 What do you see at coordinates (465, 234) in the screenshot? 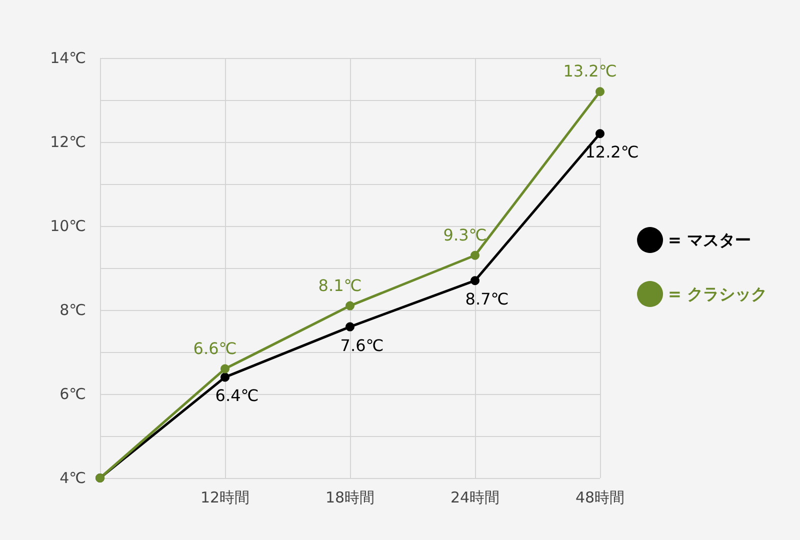
I see `data-label: 9.3℃` at bounding box center [465, 234].